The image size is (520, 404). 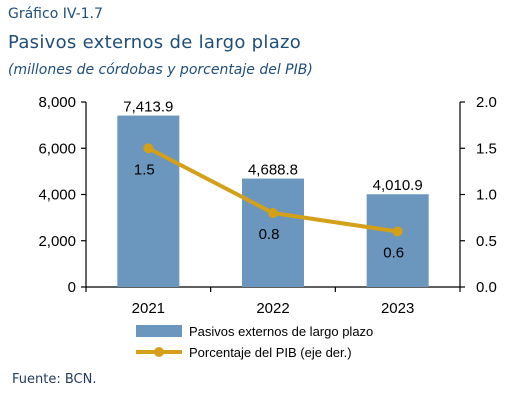 What do you see at coordinates (57, 241) in the screenshot?
I see `left-tick-label: 2,000` at bounding box center [57, 241].